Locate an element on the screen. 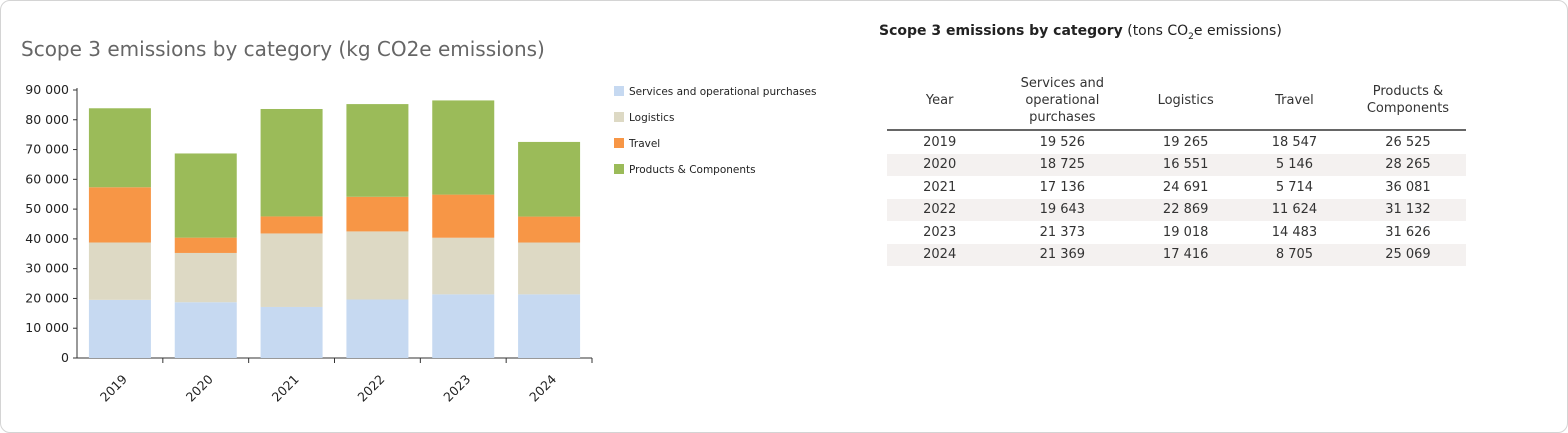 Image resolution: width=1568 pixels, height=433 pixels. cell-products: 36 081 is located at coordinates (1408, 187).